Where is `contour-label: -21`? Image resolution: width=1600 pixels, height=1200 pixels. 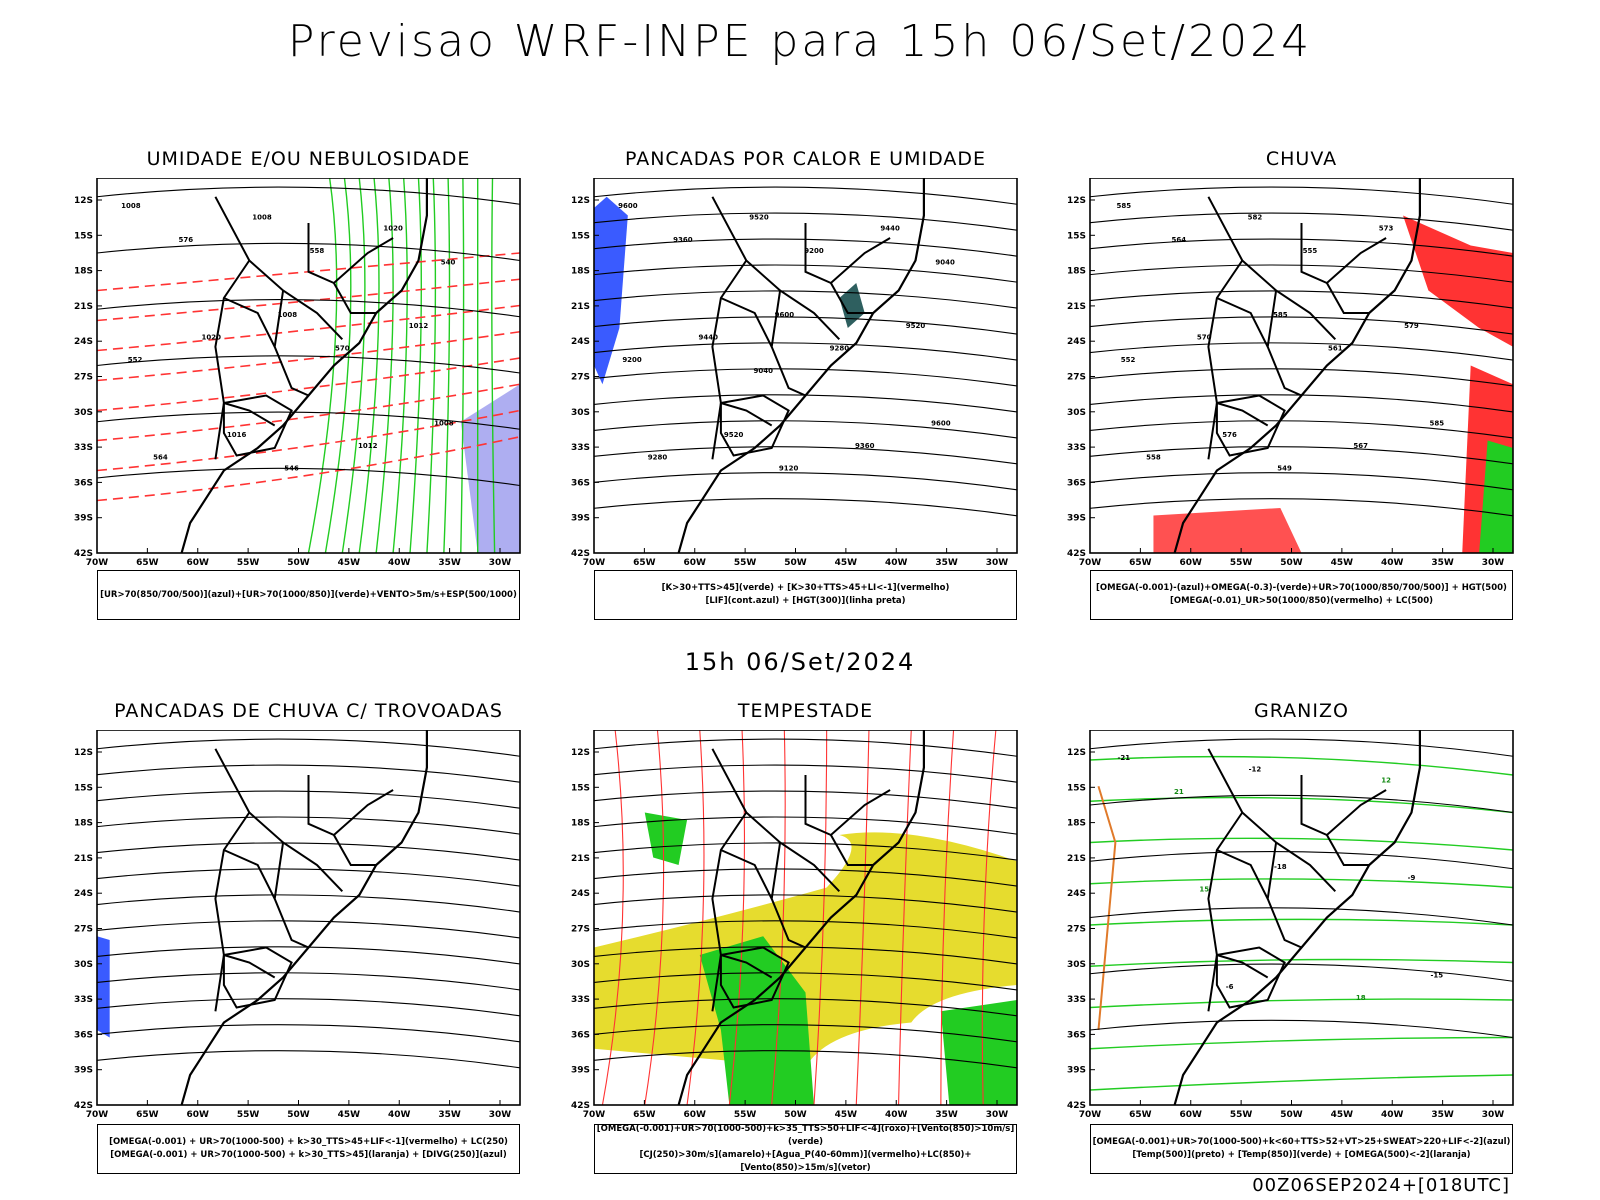
contour-label: -21 is located at coordinates (1124, 758).